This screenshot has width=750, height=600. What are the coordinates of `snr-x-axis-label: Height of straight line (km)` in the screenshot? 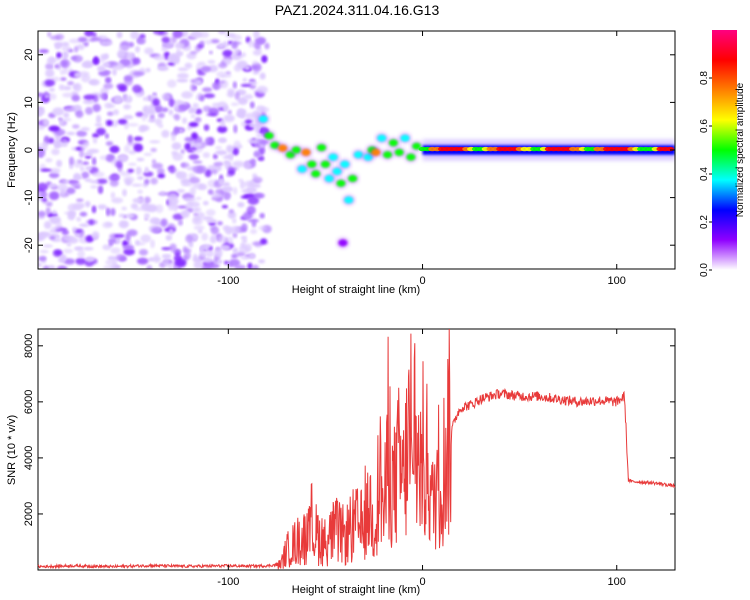 It's located at (356, 590).